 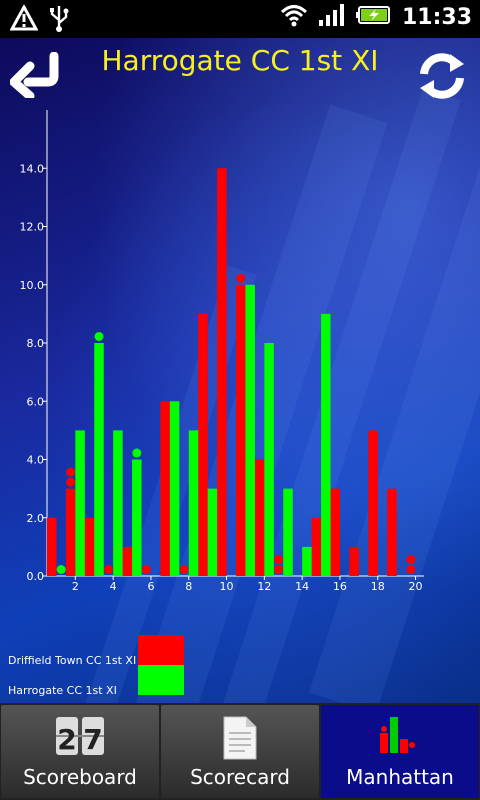 What do you see at coordinates (24, 19) in the screenshot?
I see `warning-icon` at bounding box center [24, 19].